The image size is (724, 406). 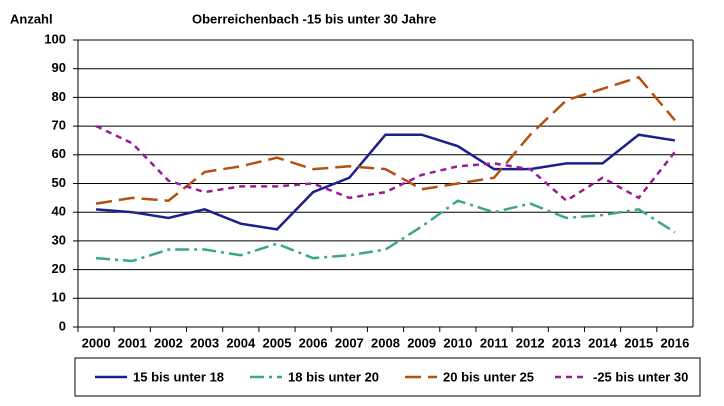 I want to click on chart-title: Oberreichenbach -15 bis unter 30 Jahre, so click(x=314, y=18).